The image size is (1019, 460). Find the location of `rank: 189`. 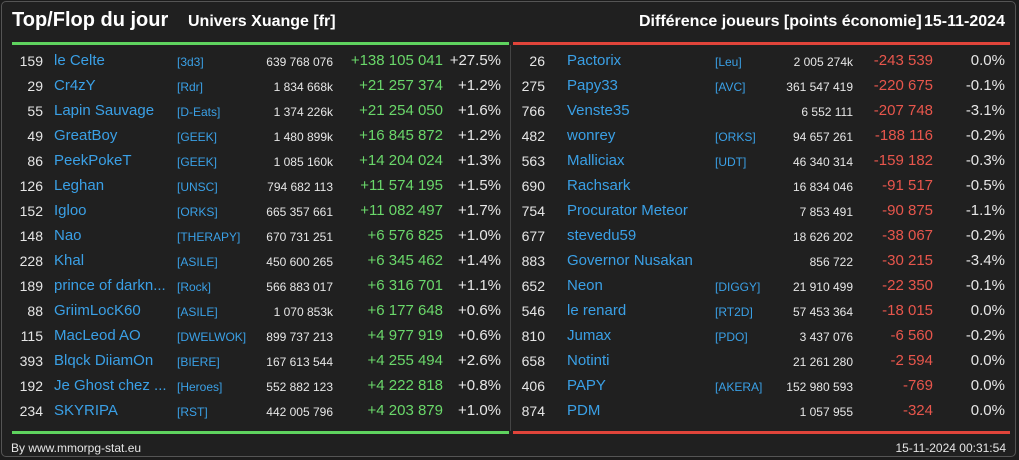

rank: 189 is located at coordinates (31, 286).